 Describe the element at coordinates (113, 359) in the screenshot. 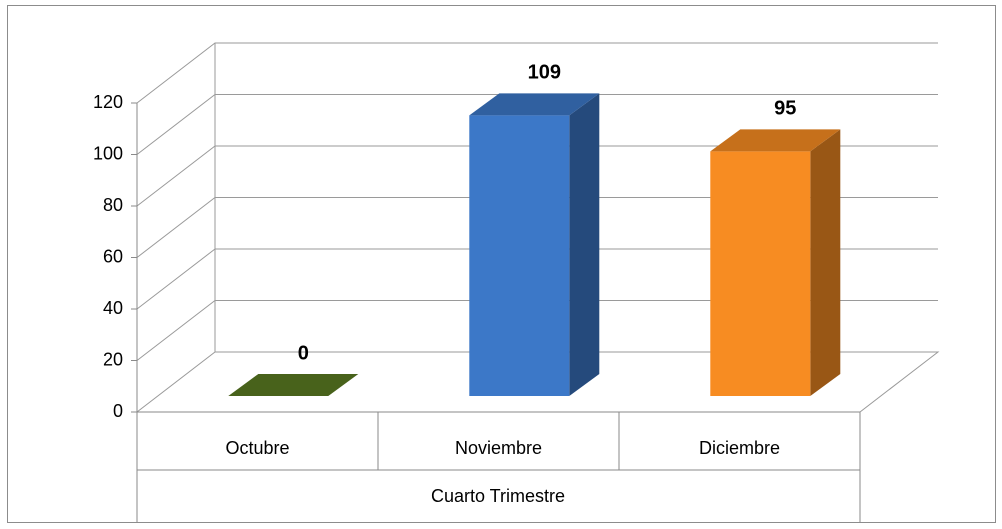

I see `y-tick-label: 20` at that location.